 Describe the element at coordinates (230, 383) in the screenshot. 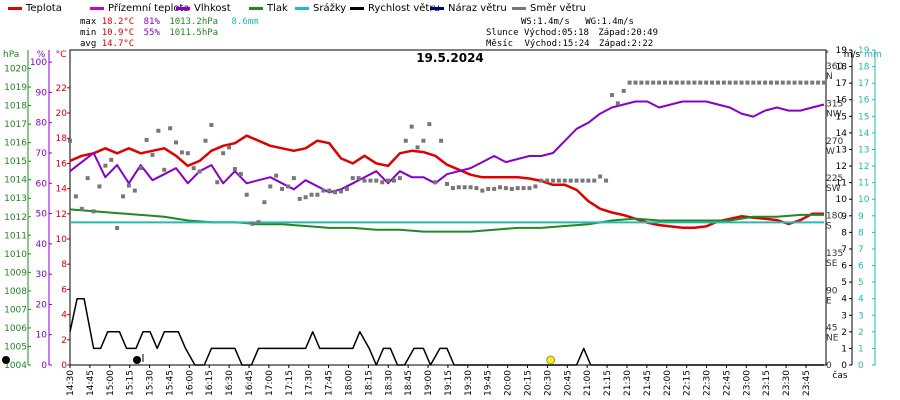

I see `x-tick-label: 16:30` at that location.